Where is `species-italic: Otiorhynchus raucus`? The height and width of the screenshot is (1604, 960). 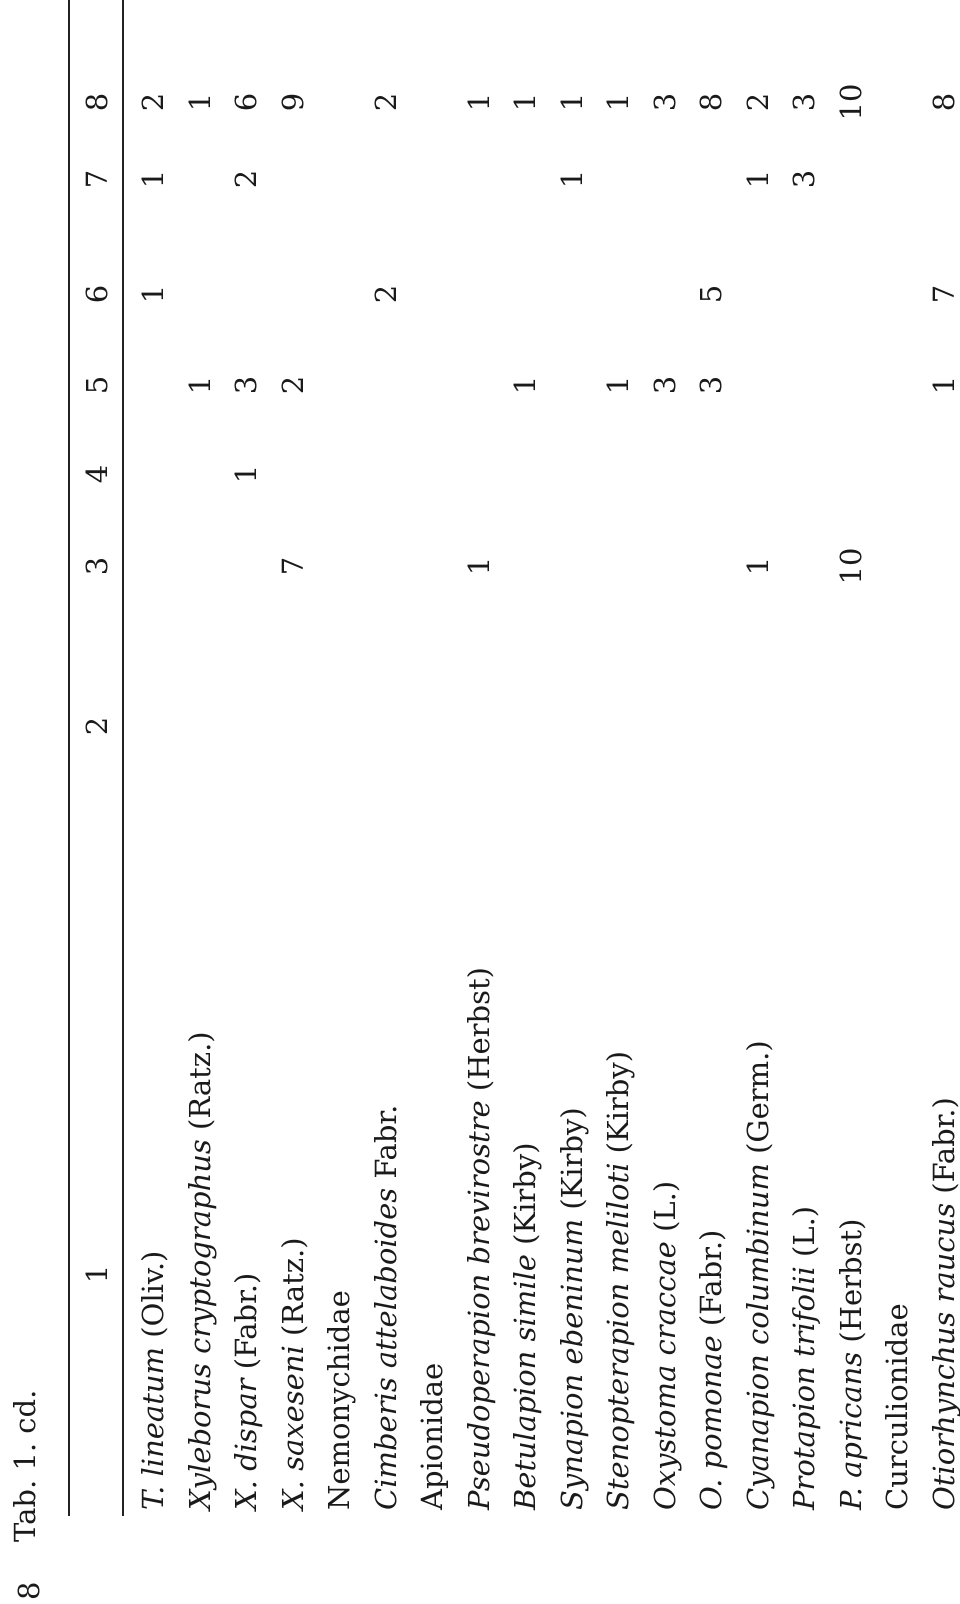 species-italic: Otiorhynchus raucus is located at coordinates (943, 1356).